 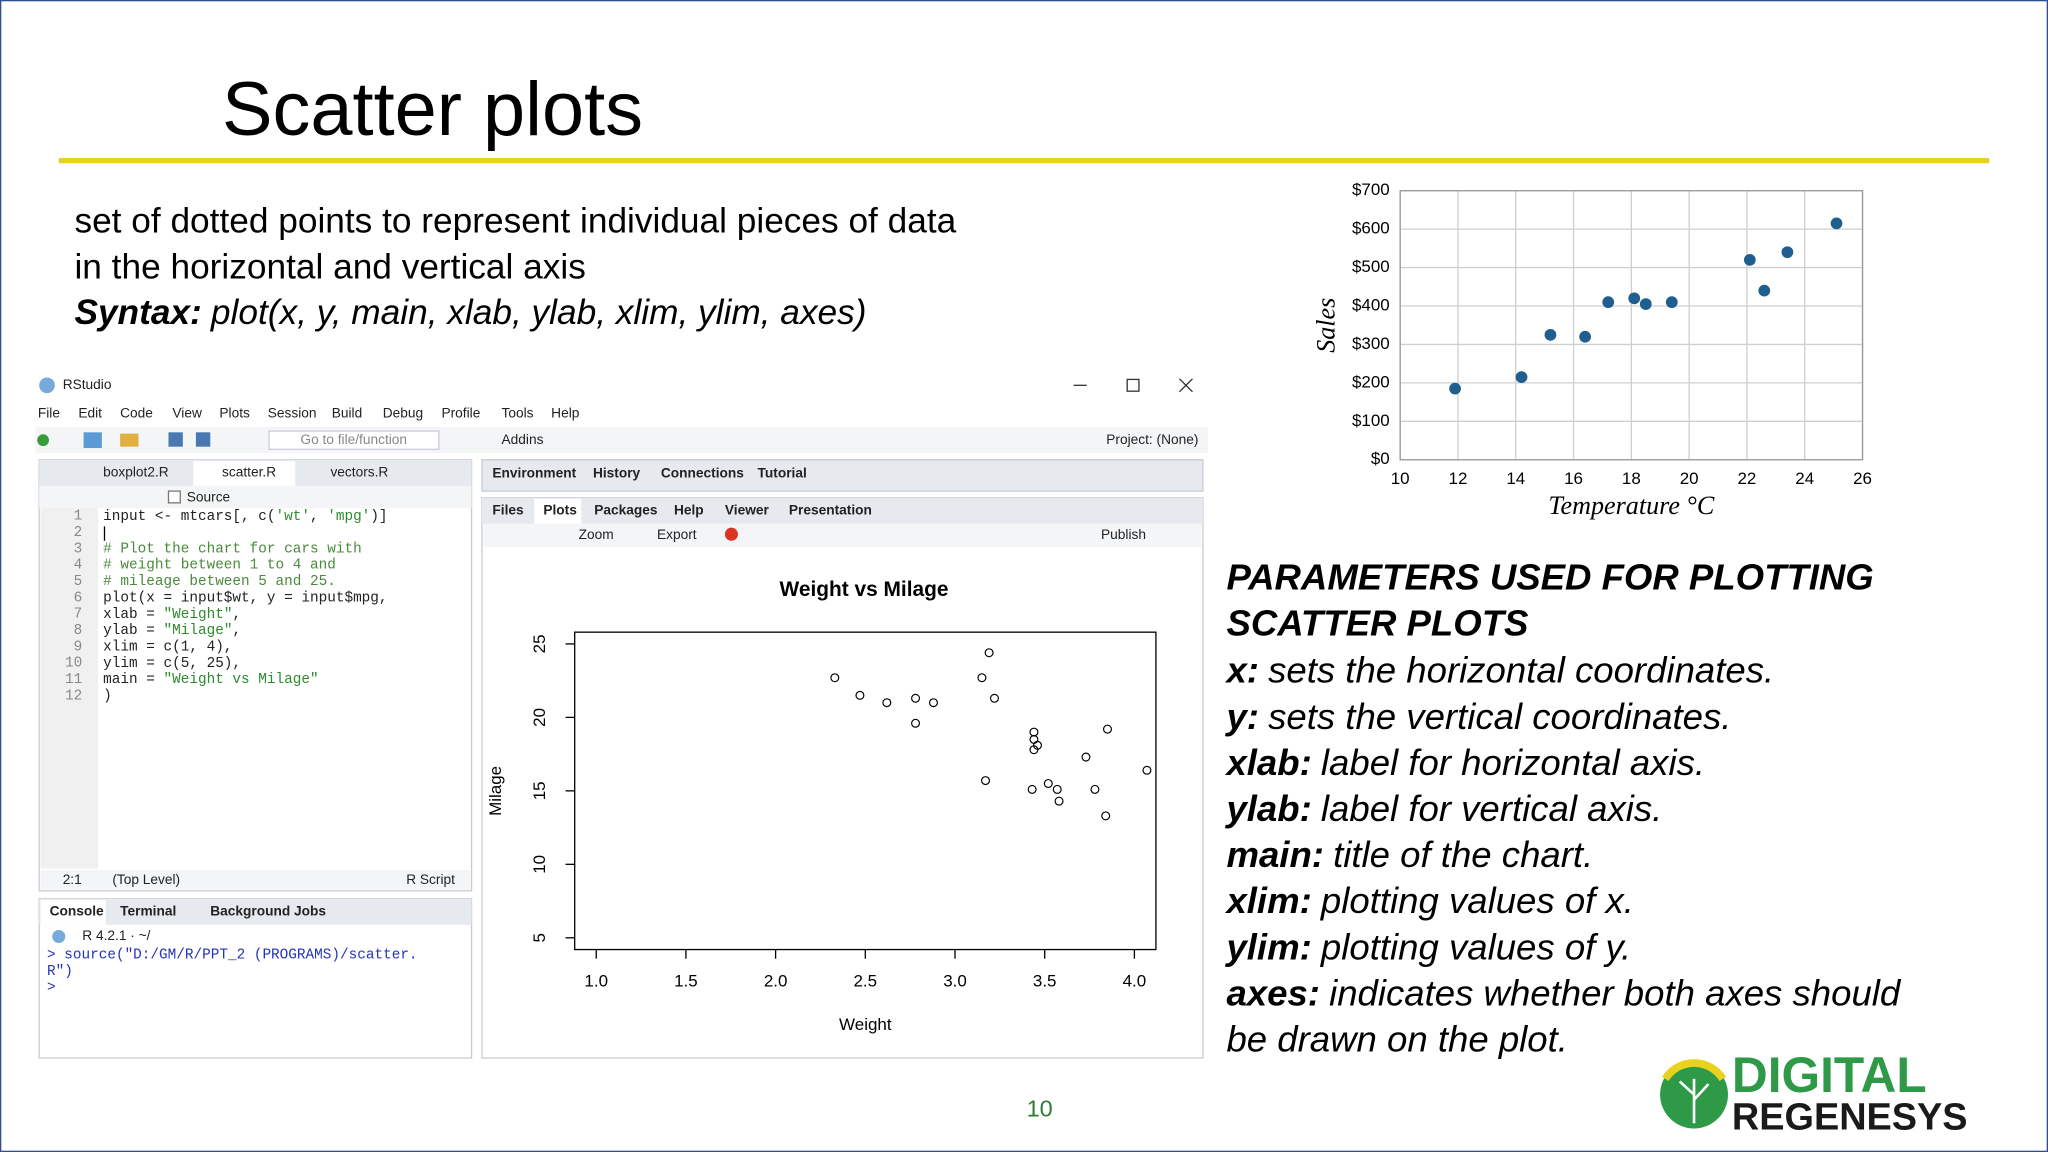 I want to click on y-tick-label: $500, so click(x=1371, y=266).